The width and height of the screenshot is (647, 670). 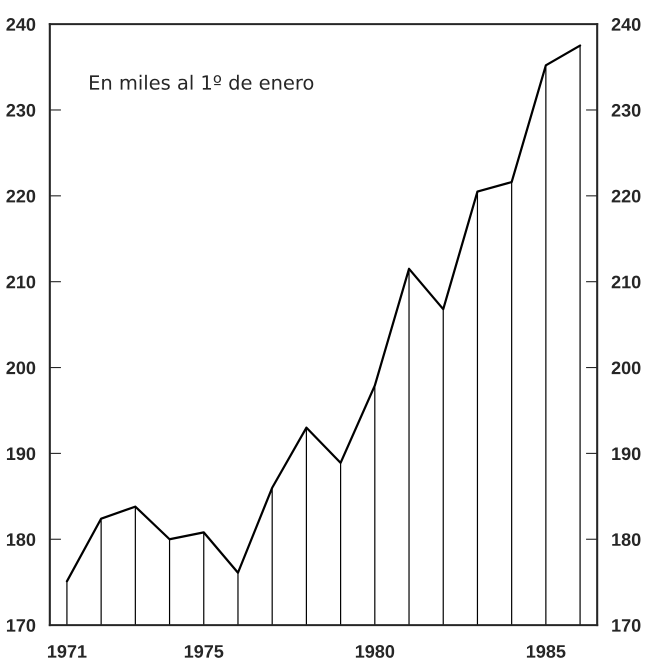 I want to click on annotation: En miles al 1º de enero, so click(x=202, y=82).